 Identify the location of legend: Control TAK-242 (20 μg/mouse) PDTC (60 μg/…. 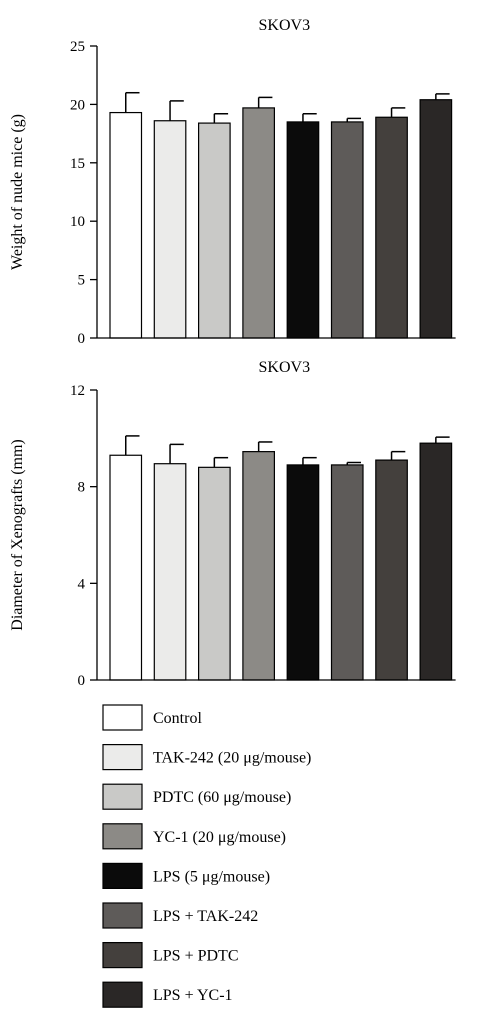
(206, 856).